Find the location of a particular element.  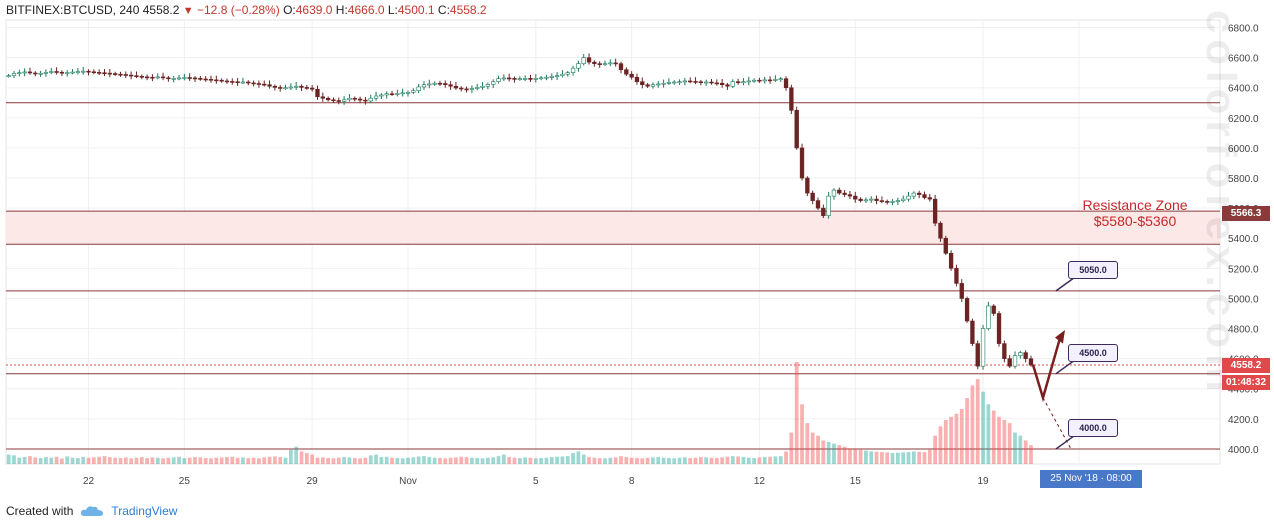

y-tick-label: 6400.0 is located at coordinates (1243, 89).